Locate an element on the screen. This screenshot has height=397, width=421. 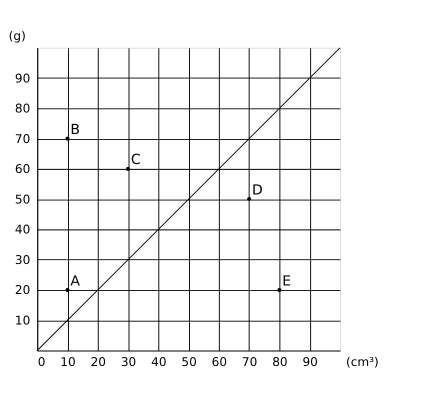
y-tick-label: 30 is located at coordinates (22, 259).